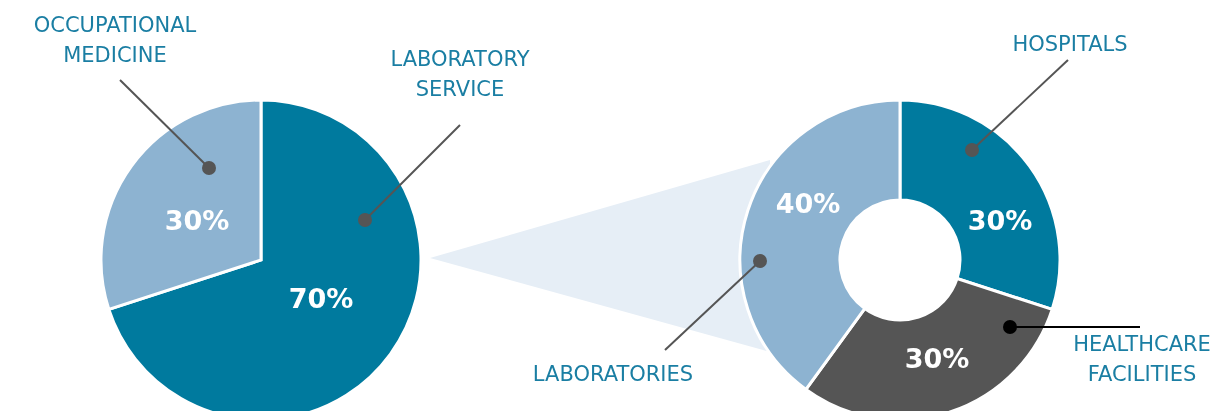 The width and height of the screenshot is (1228, 411). I want to click on slice-label: LABORATORIES, so click(613, 374).